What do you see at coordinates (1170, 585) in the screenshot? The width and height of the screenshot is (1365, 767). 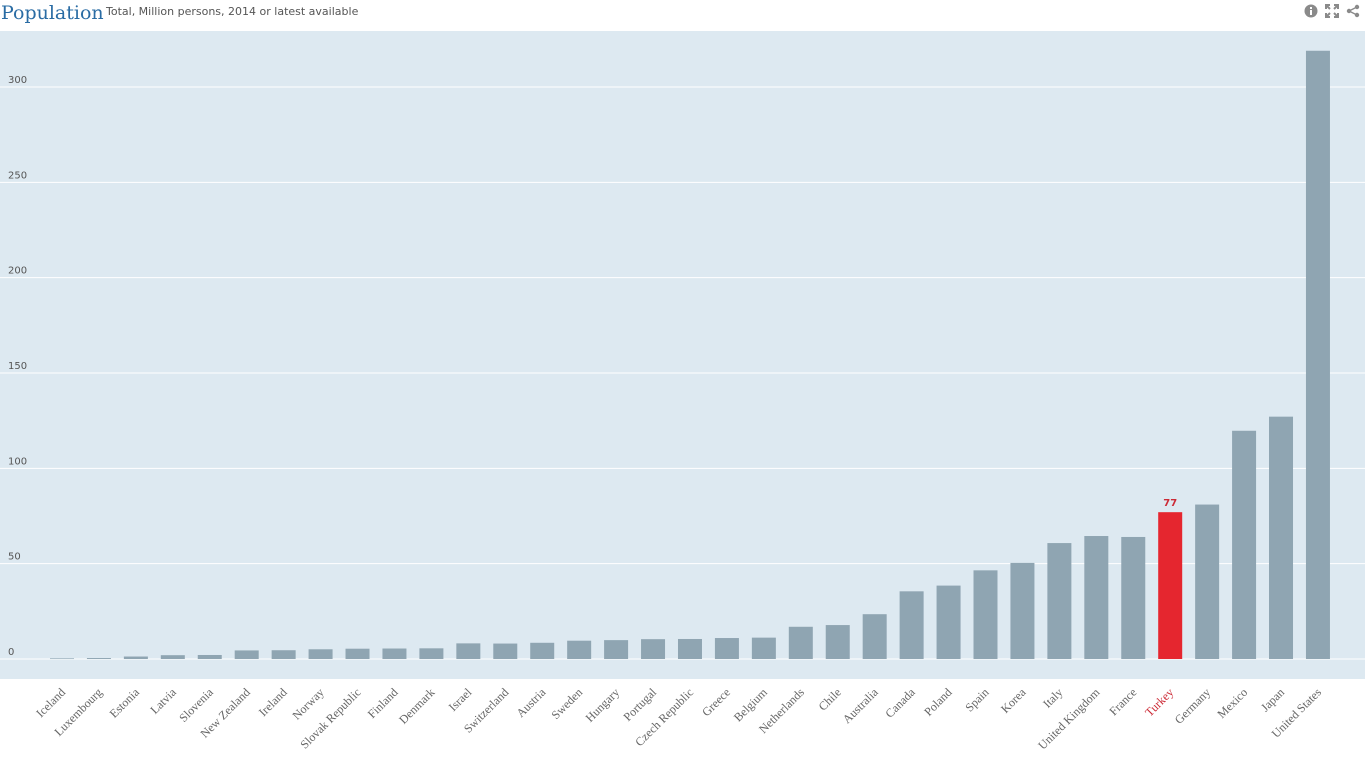 I see `bar-turkey` at bounding box center [1170, 585].